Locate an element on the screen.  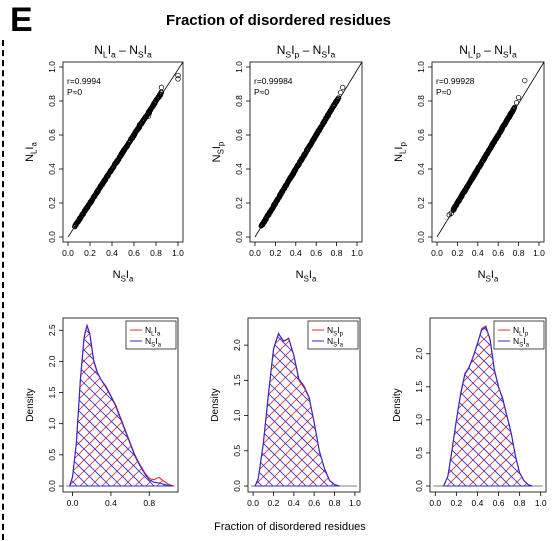
y-tick-label: 2.5 is located at coordinates (52, 330).